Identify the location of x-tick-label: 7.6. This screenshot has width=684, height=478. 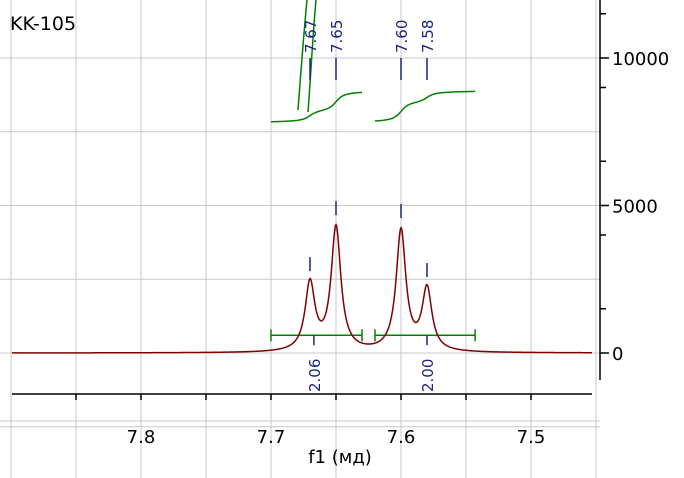
(401, 437).